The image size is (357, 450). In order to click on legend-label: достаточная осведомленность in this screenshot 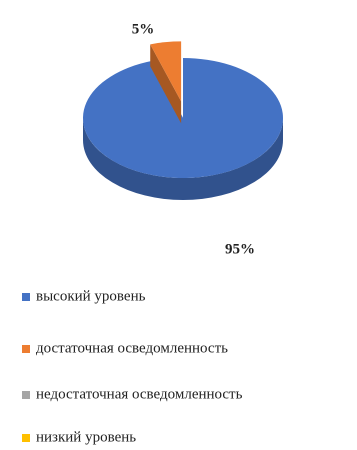, I will do `click(132, 348)`.